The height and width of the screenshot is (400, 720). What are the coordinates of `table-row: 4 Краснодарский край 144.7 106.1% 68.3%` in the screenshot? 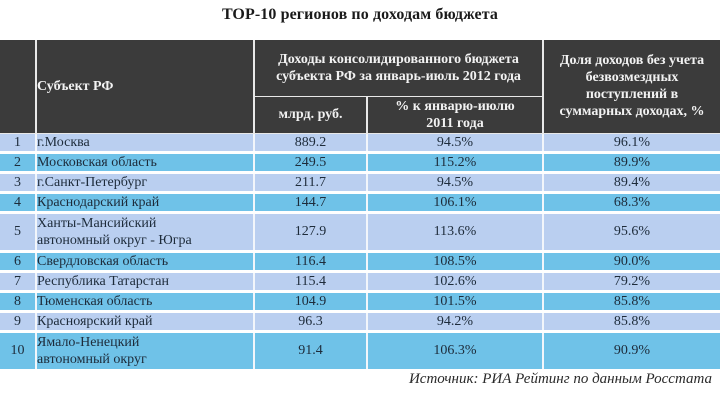 It's located at (360, 201).